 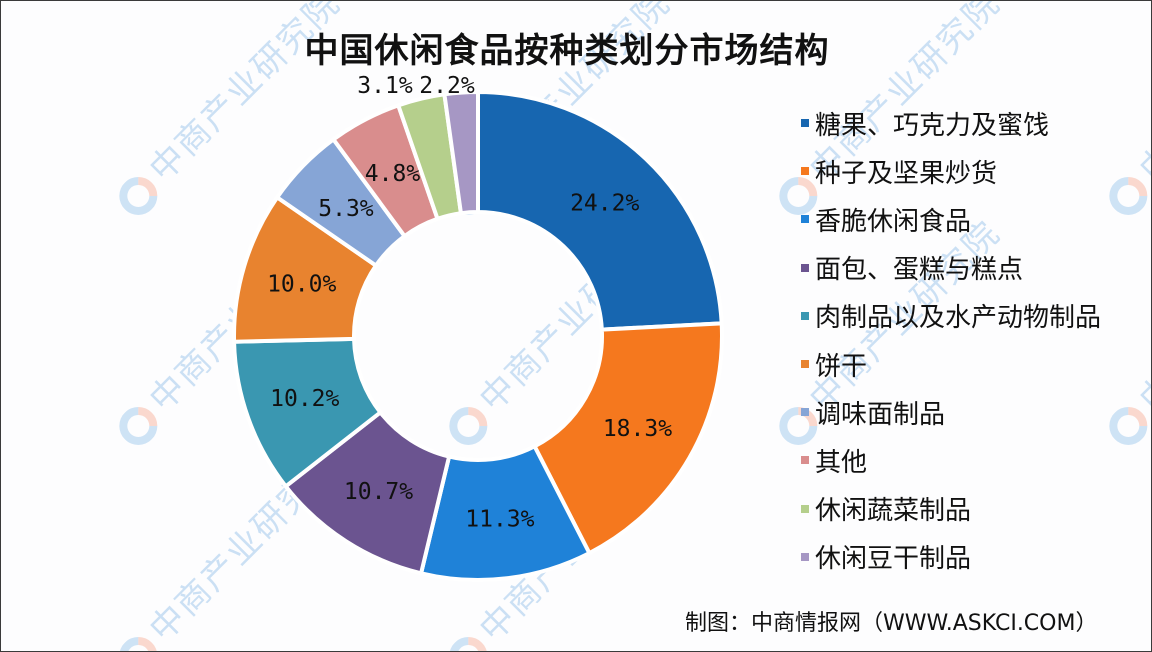 I want to click on legend-item: 其他, so click(x=951, y=460).